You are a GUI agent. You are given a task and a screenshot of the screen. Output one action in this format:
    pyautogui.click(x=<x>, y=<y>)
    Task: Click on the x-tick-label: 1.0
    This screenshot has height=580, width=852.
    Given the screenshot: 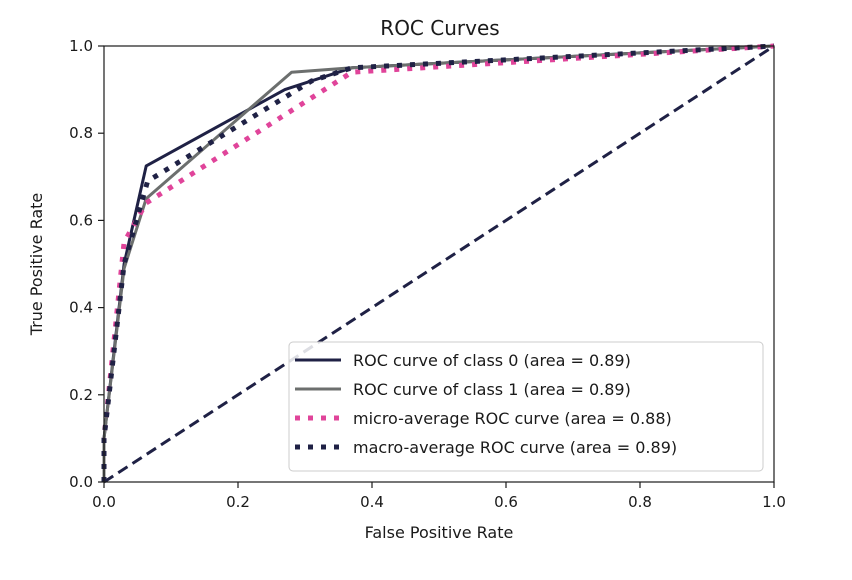 What is the action you would take?
    pyautogui.click(x=774, y=502)
    